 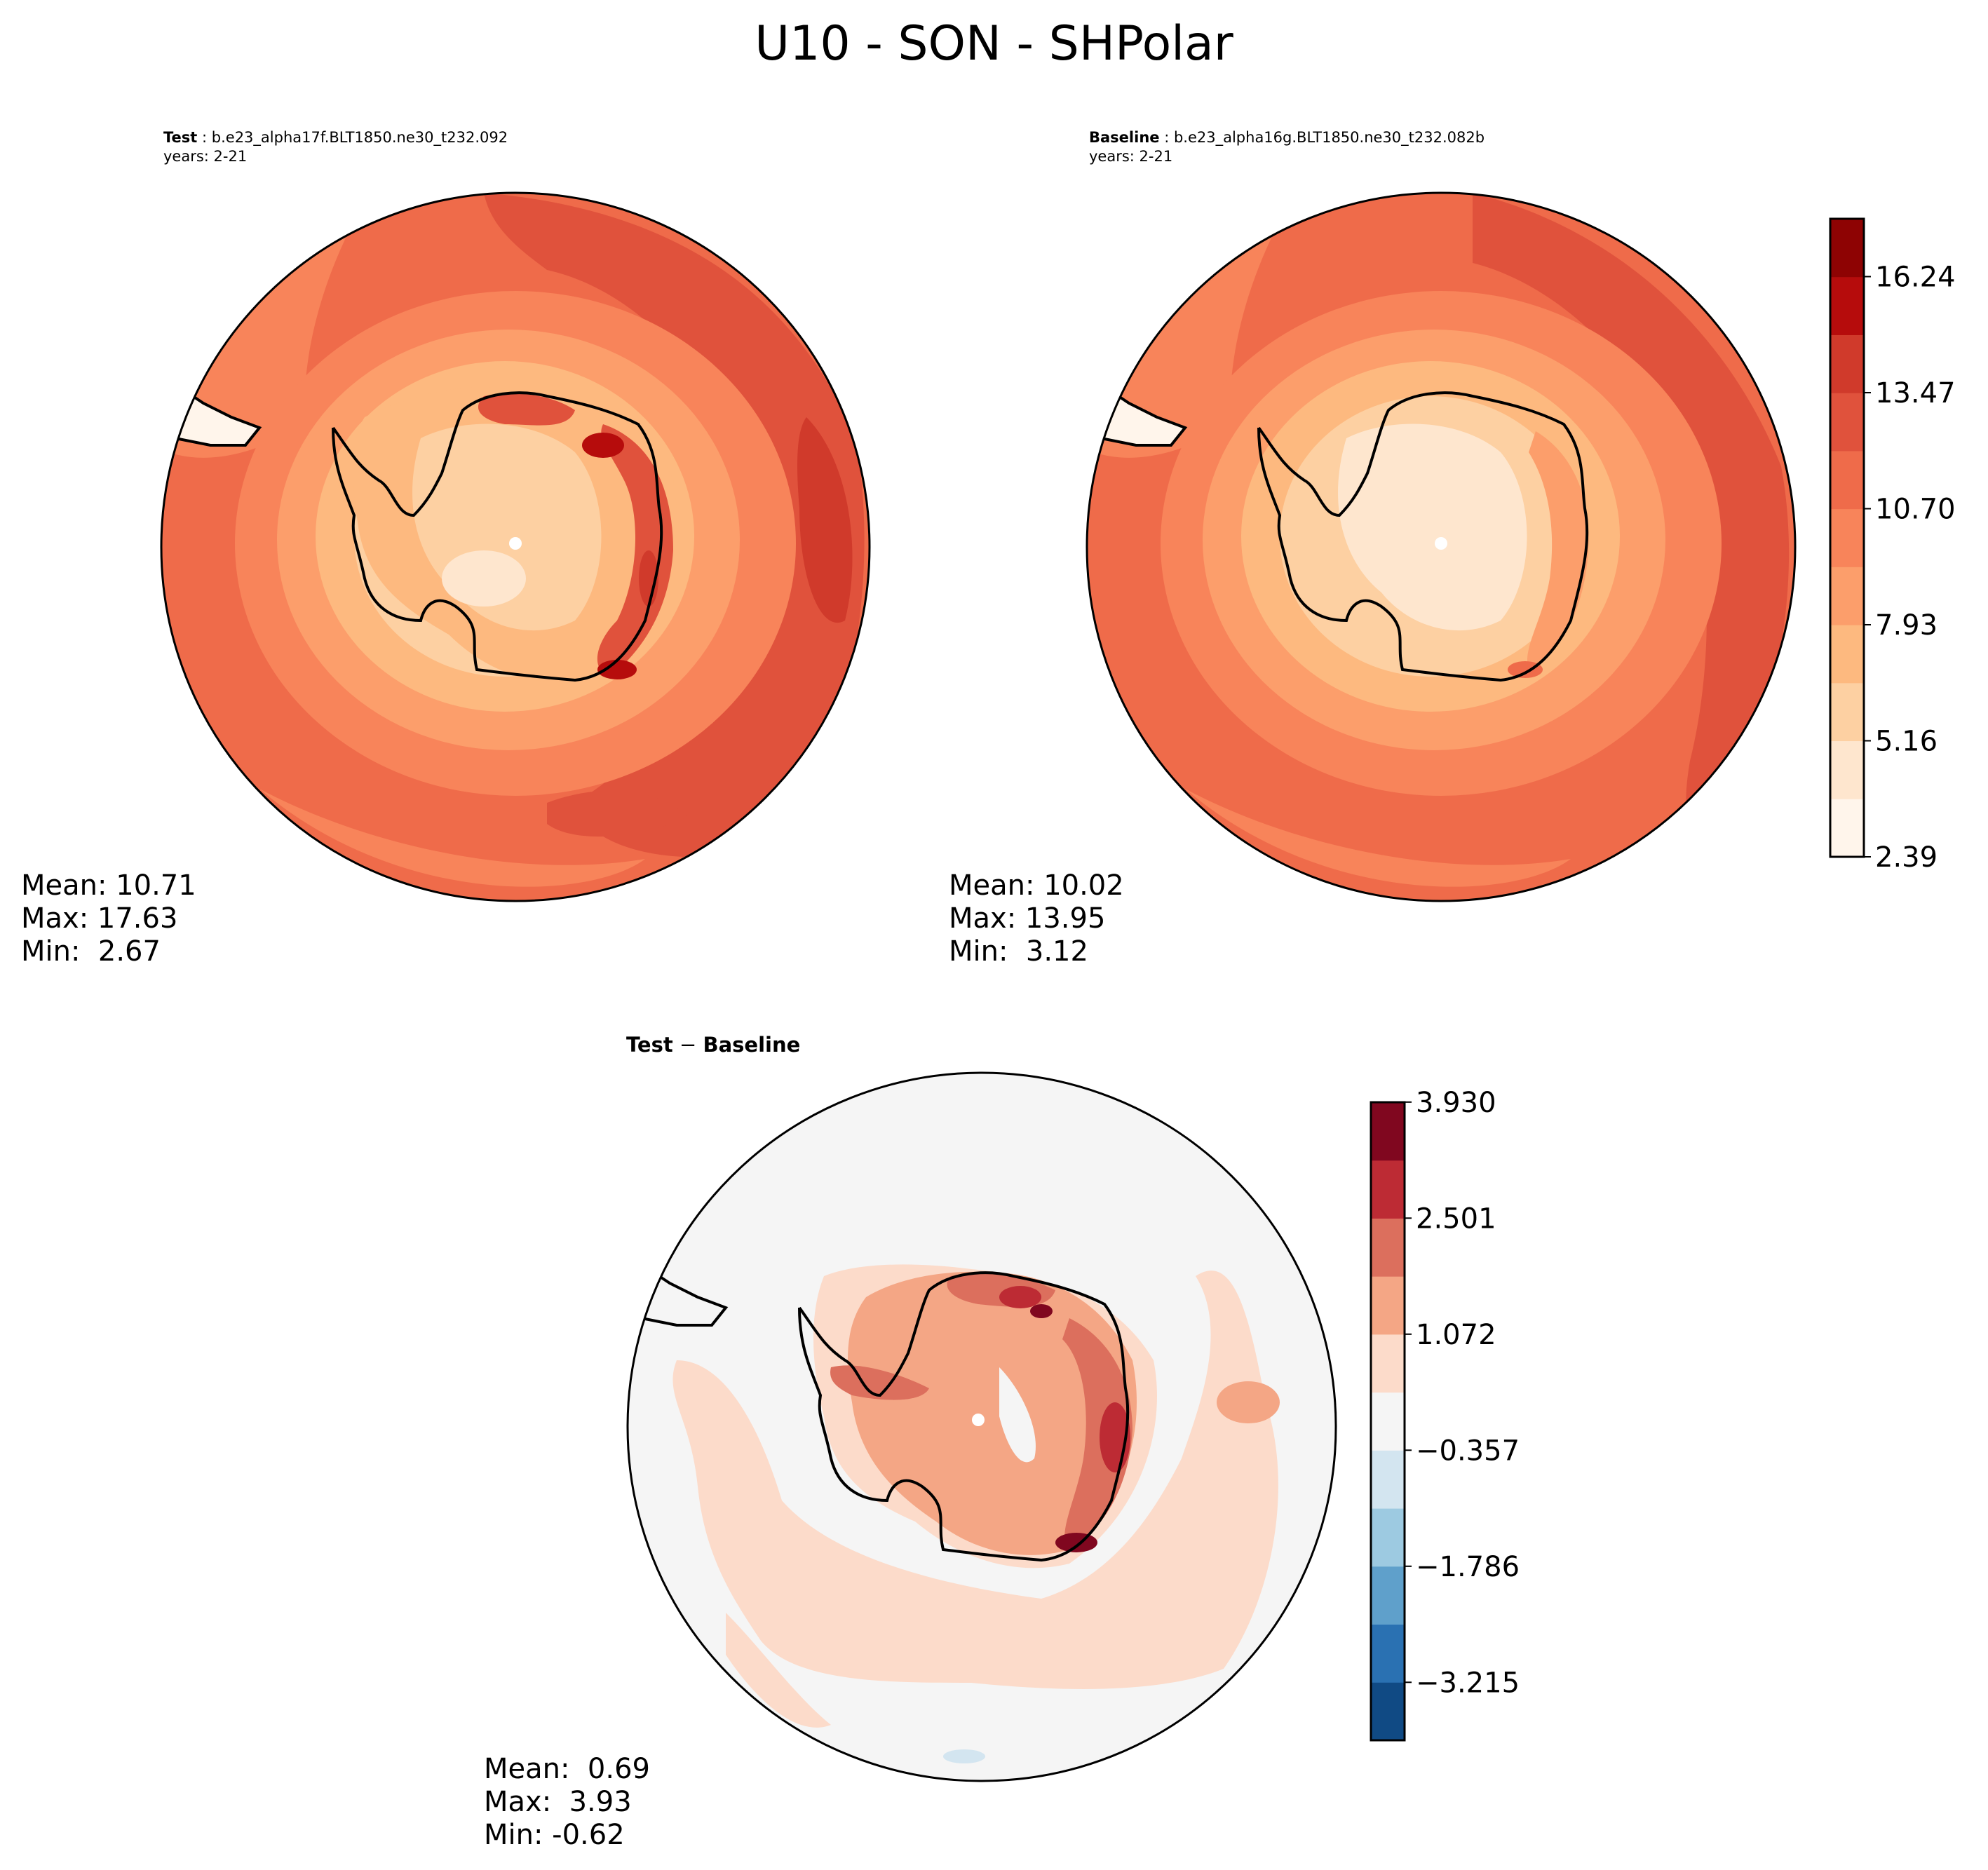 I want to click on colorbar-tick-label: −1.786, so click(x=1468, y=1567).